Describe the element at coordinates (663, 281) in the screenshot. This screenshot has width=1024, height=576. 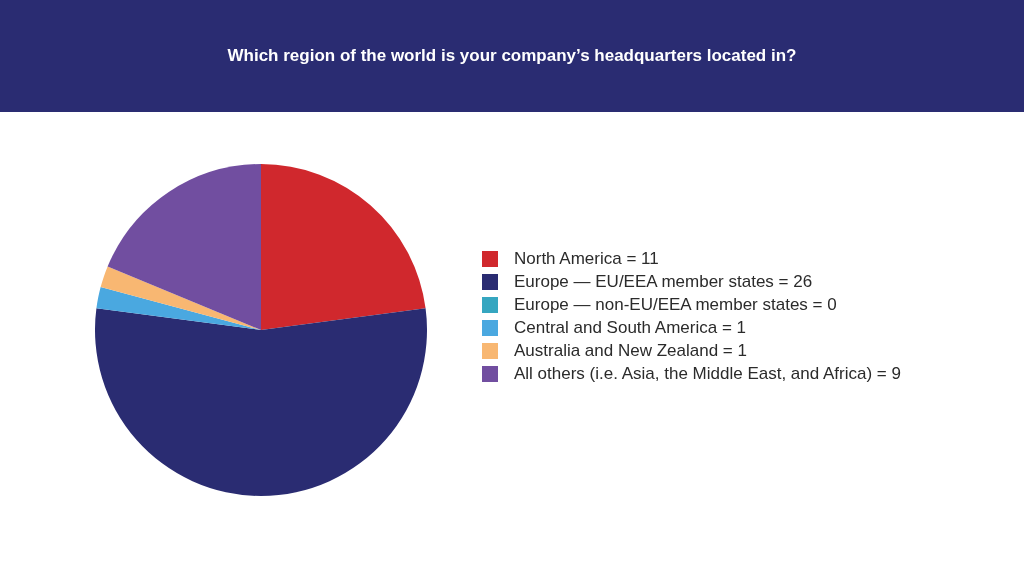
I see `legend-label: Europe — EU/EEA member states = 26` at that location.